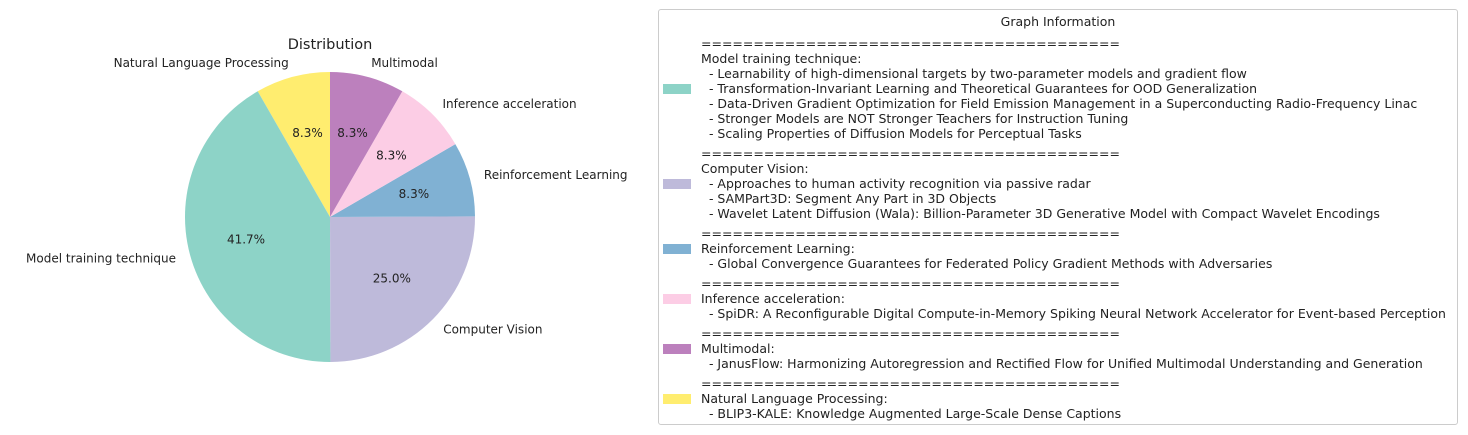 This screenshot has width=1468, height=435. I want to click on pie-percent-label: 25.0%, so click(392, 278).